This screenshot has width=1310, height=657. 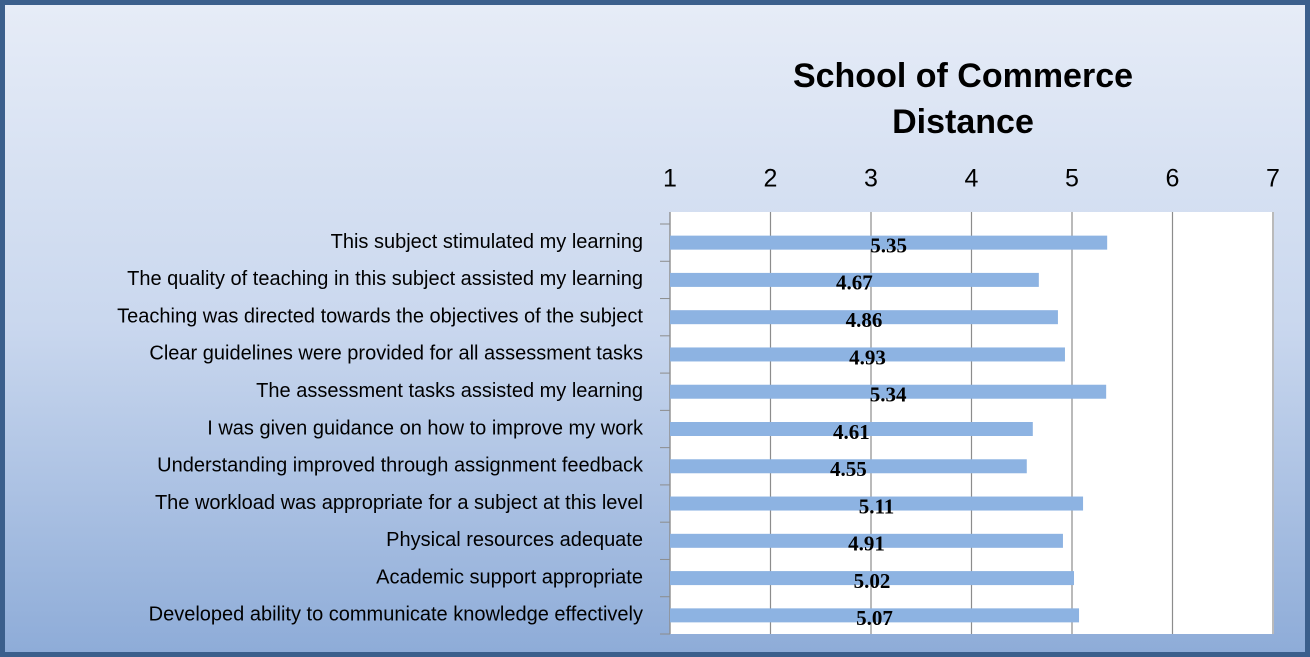 What do you see at coordinates (888, 395) in the screenshot?
I see `data-label: 5.34` at bounding box center [888, 395].